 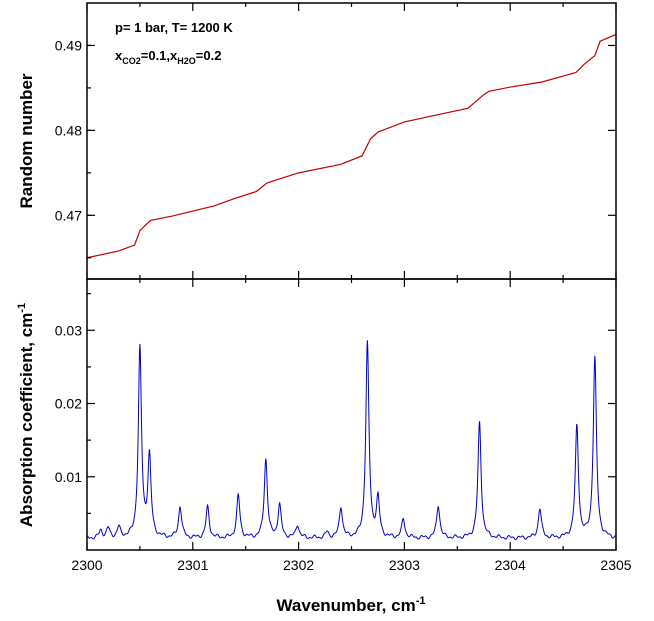 I want to click on bottom-y-axis-title-text: Absorption coefficient, cm, so click(x=26, y=420).